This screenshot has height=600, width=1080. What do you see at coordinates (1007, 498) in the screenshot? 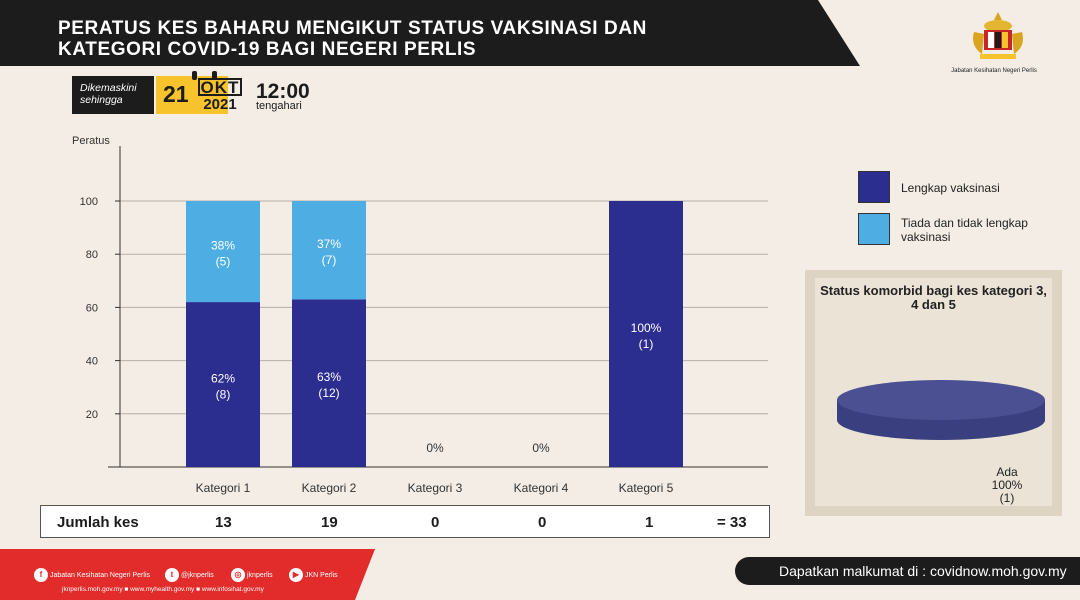
I see `comorbid-label-count: (1)` at bounding box center [1007, 498].